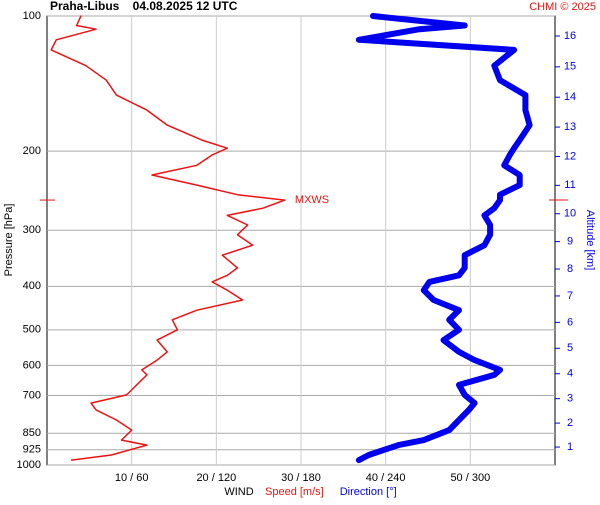 The width and height of the screenshot is (600, 505). Describe the element at coordinates (570, 97) in the screenshot. I see `y2-tick-label: 14` at that location.